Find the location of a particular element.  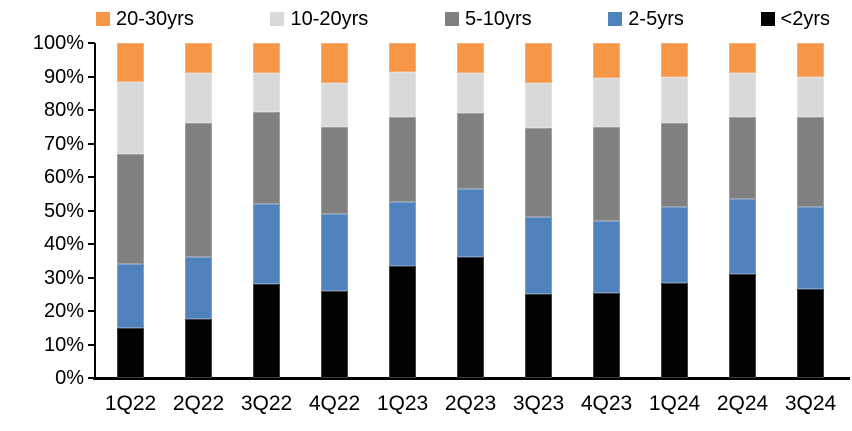

x-axis-label-2q23: 2Q23 is located at coordinates (470, 403).